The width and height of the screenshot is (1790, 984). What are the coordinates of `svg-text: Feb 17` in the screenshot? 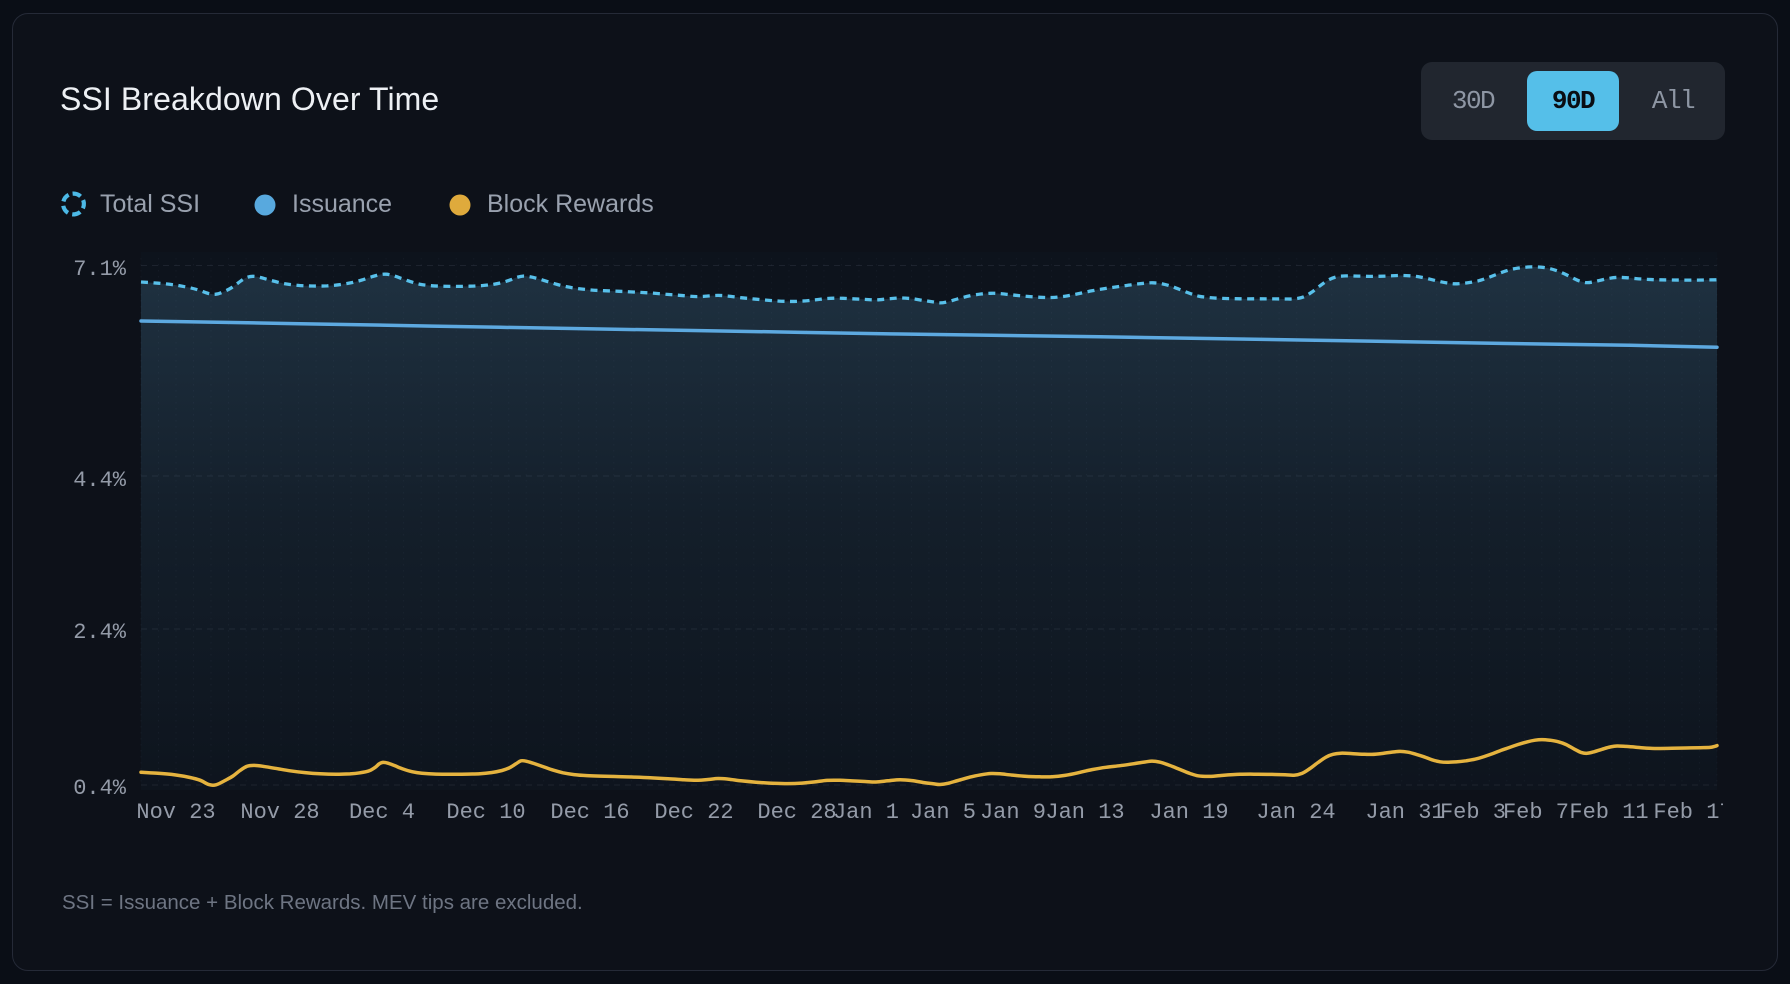 It's located at (1692, 812).